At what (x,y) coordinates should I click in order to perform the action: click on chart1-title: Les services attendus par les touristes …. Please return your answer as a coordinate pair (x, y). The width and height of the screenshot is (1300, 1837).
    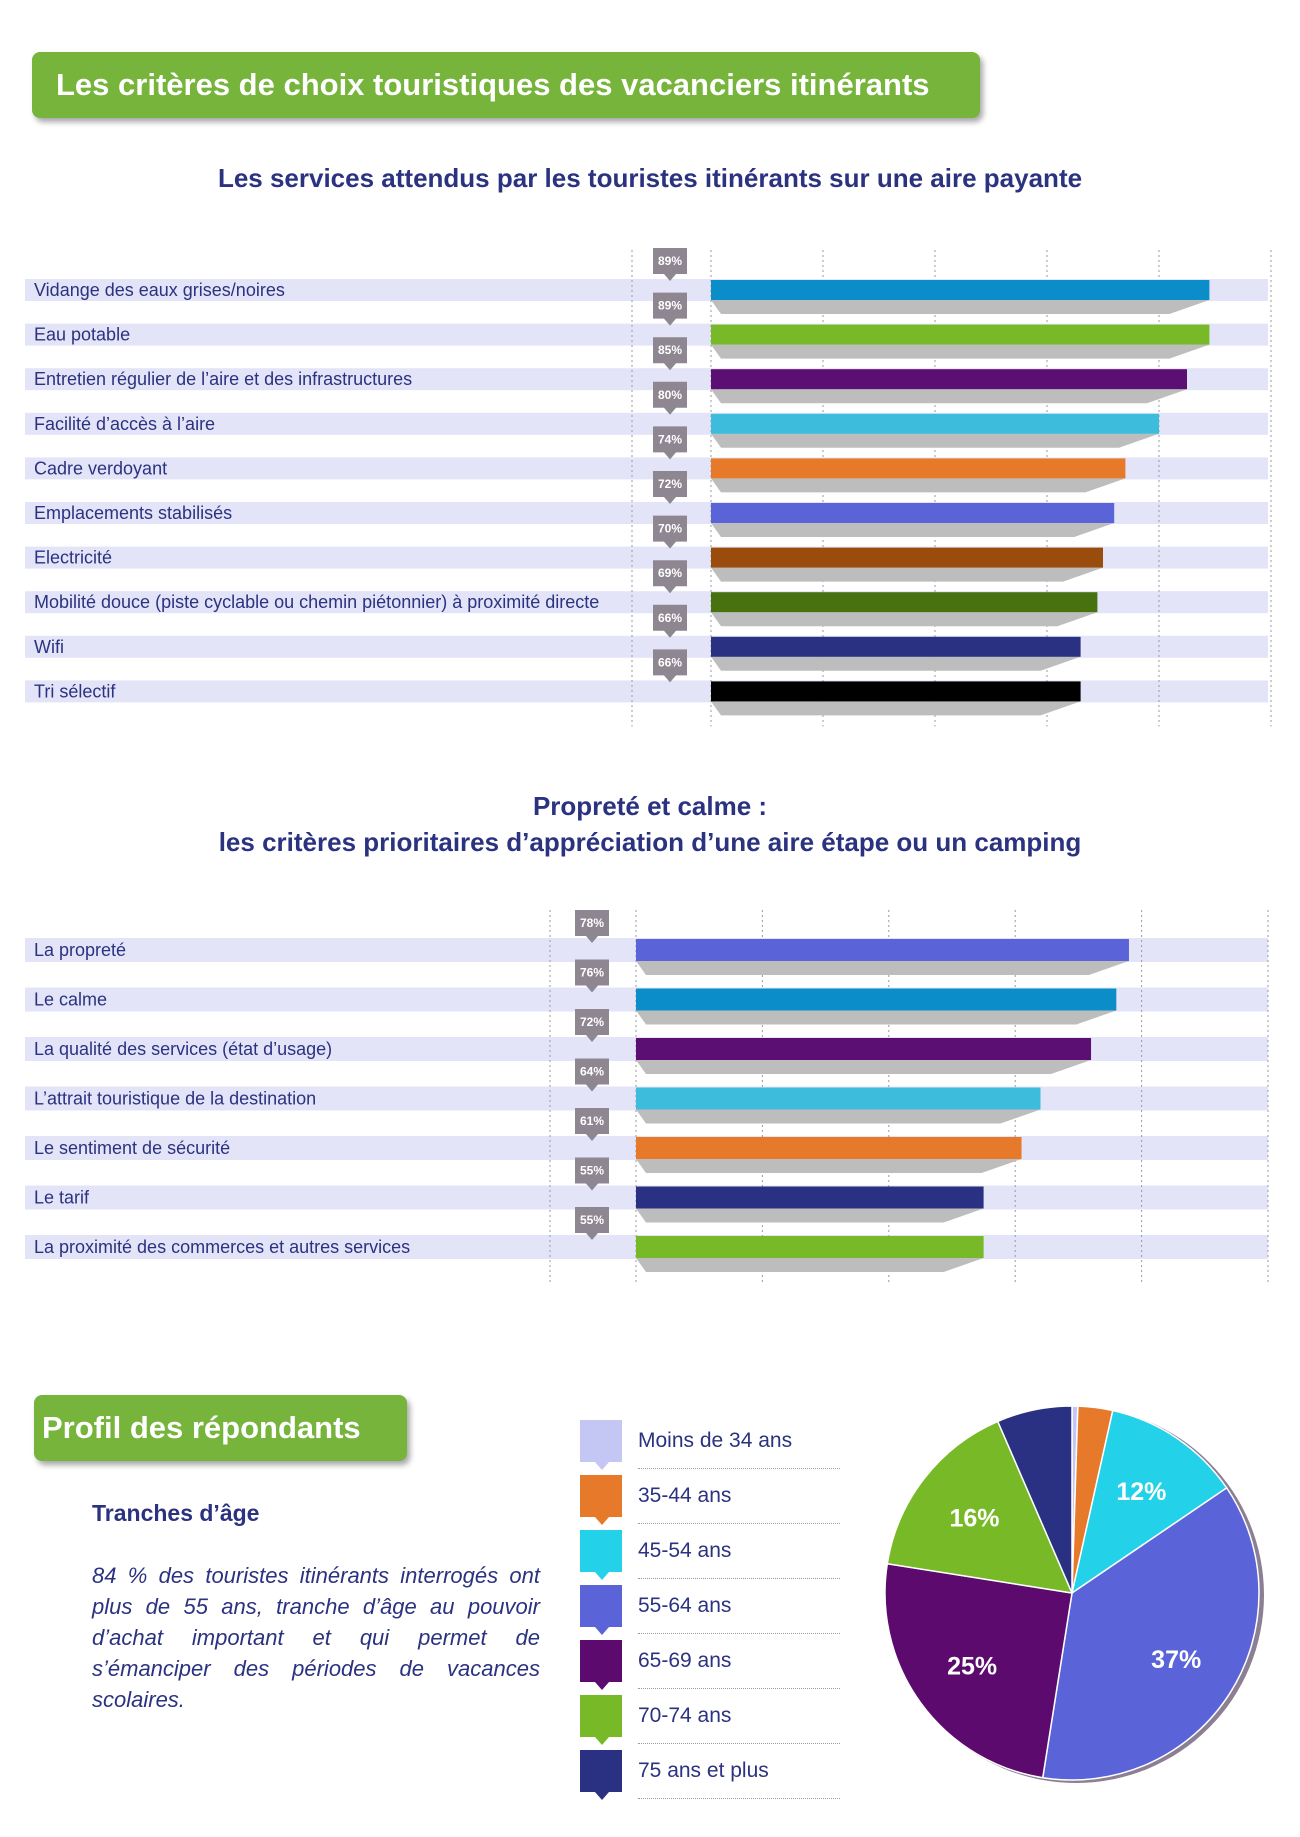
    Looking at the image, I should click on (650, 178).